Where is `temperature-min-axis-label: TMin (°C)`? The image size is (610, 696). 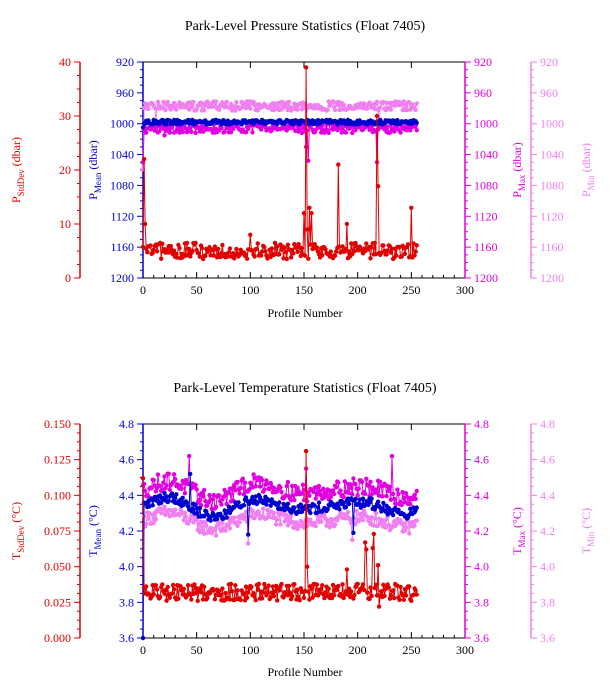 temperature-min-axis-label: TMin (°C) is located at coordinates (587, 531).